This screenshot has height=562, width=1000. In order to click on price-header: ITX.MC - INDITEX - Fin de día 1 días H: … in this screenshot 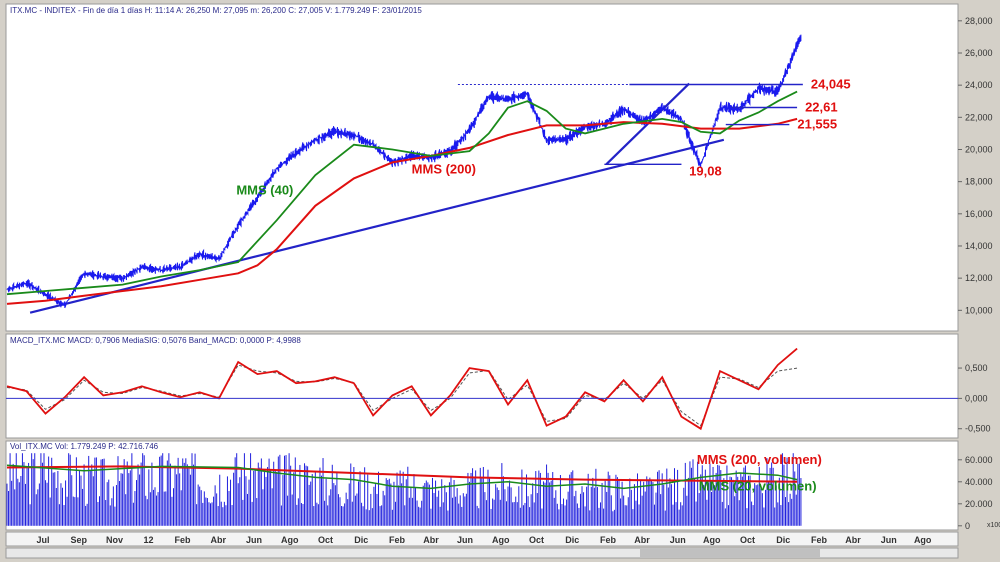, I will do `click(216, 10)`.